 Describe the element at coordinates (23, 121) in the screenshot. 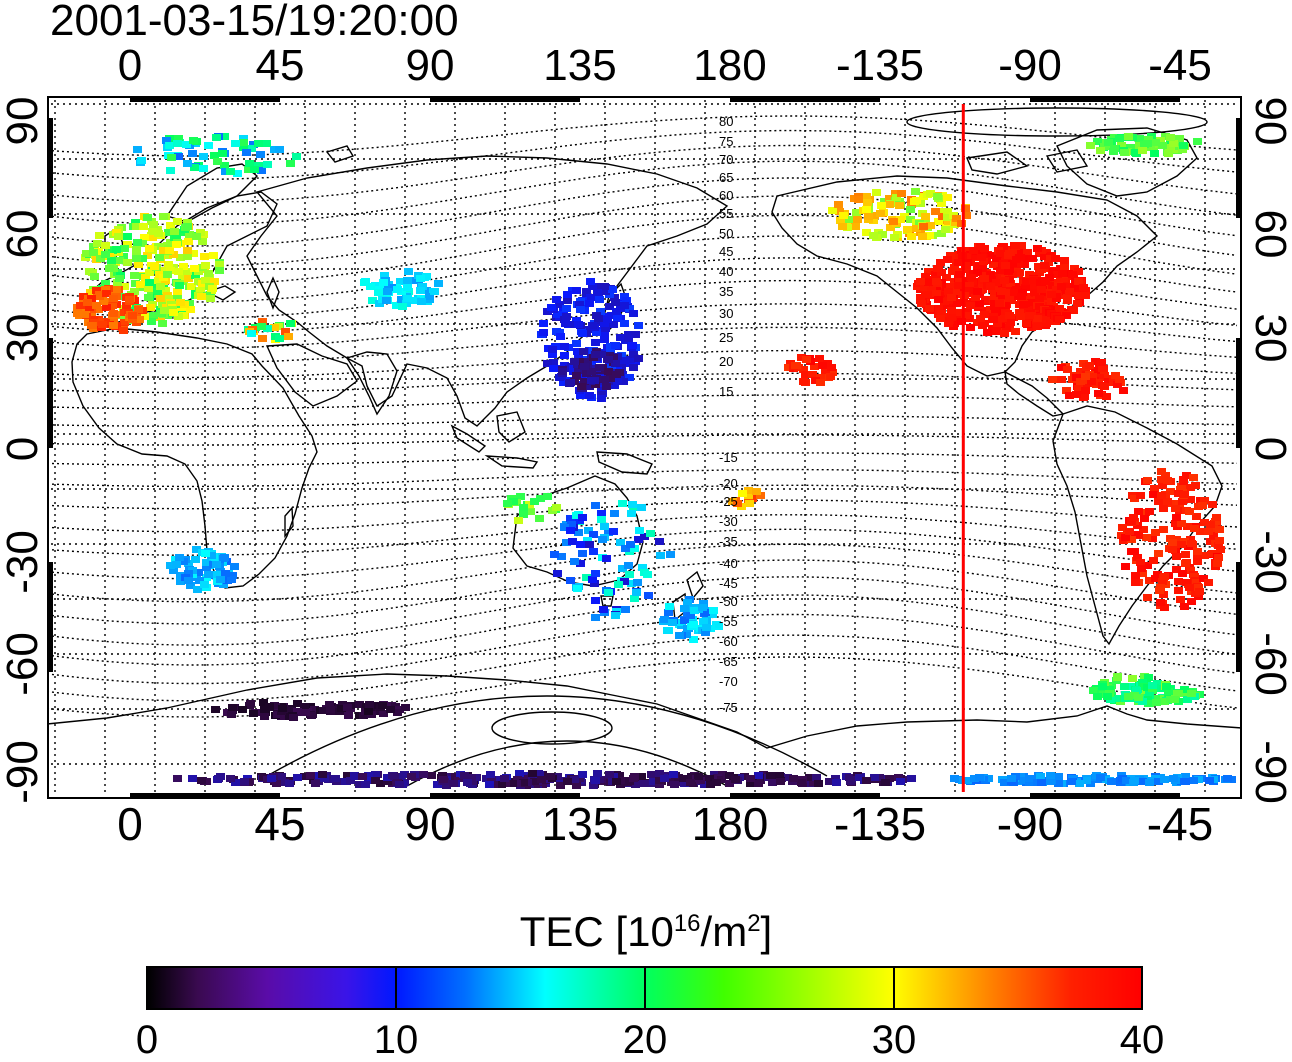

I see `left-lat-label: 90` at that location.